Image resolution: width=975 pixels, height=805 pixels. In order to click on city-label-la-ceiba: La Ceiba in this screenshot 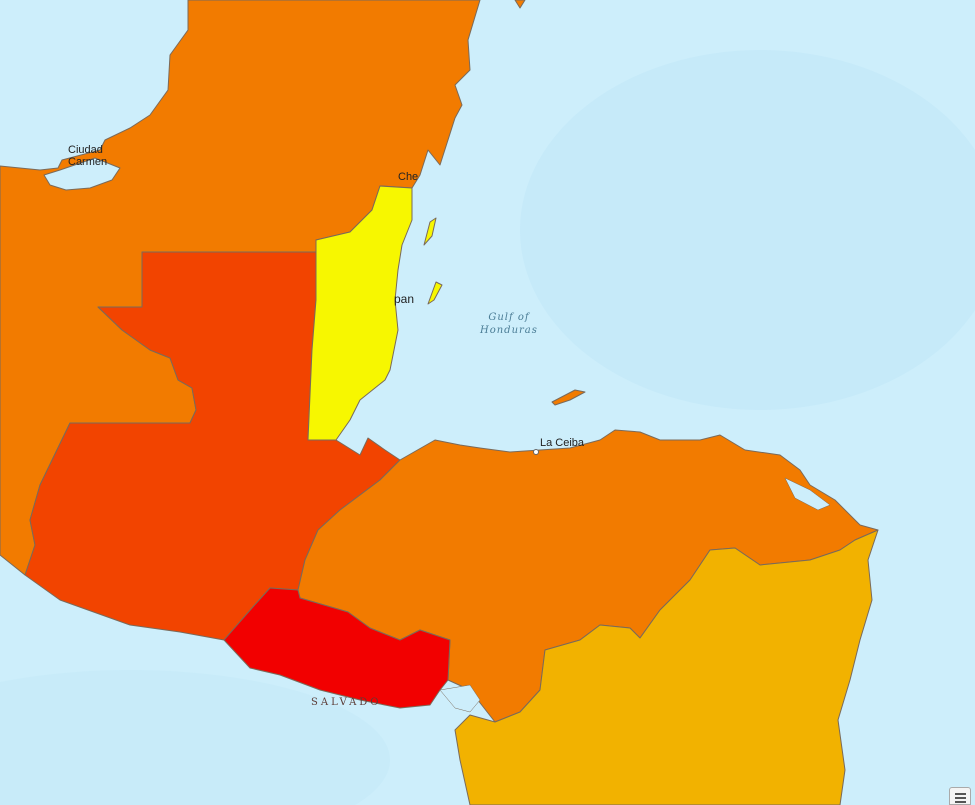, I will do `click(562, 443)`.